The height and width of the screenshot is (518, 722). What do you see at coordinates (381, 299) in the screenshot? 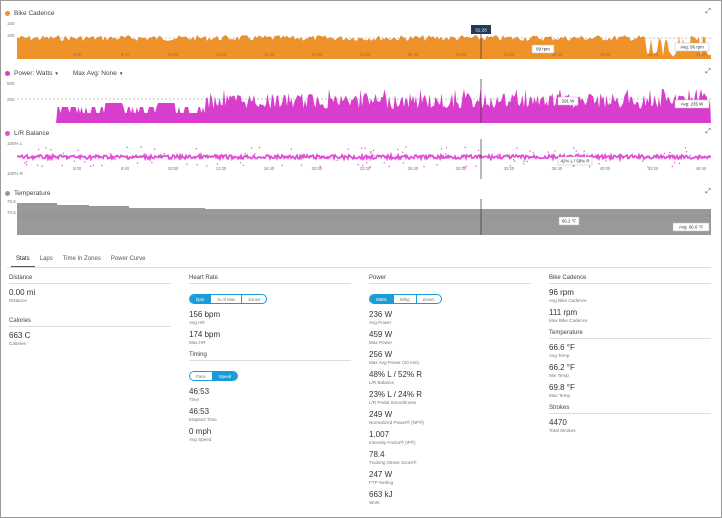
I see `power-watts-option: Watts` at bounding box center [381, 299].